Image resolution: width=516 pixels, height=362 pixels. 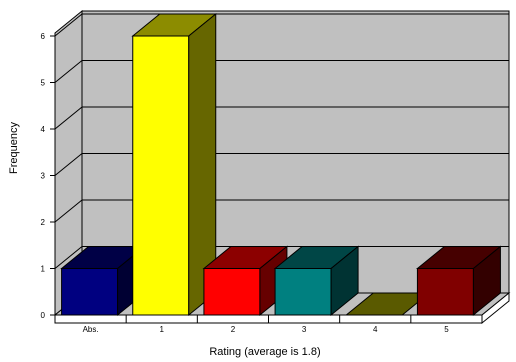 I want to click on x-tick-label: Abs., so click(x=91, y=329).